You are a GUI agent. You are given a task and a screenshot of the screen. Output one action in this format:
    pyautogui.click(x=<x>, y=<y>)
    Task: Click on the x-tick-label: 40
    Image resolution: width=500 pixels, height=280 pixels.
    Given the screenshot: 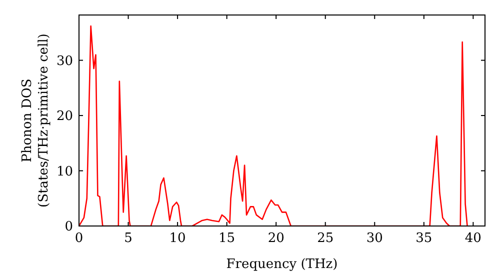 What is the action you would take?
    pyautogui.click(x=473, y=238)
    